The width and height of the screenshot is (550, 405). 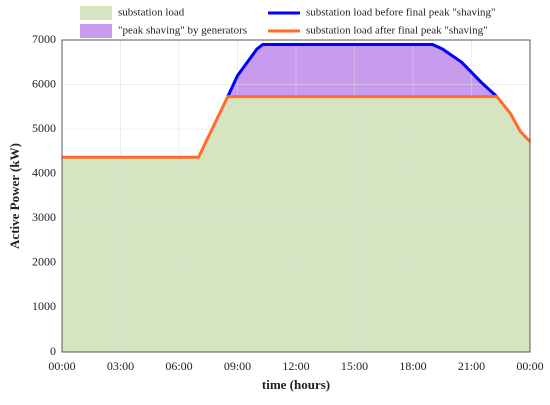 I want to click on y-tick-label: 3000, so click(x=44, y=217).